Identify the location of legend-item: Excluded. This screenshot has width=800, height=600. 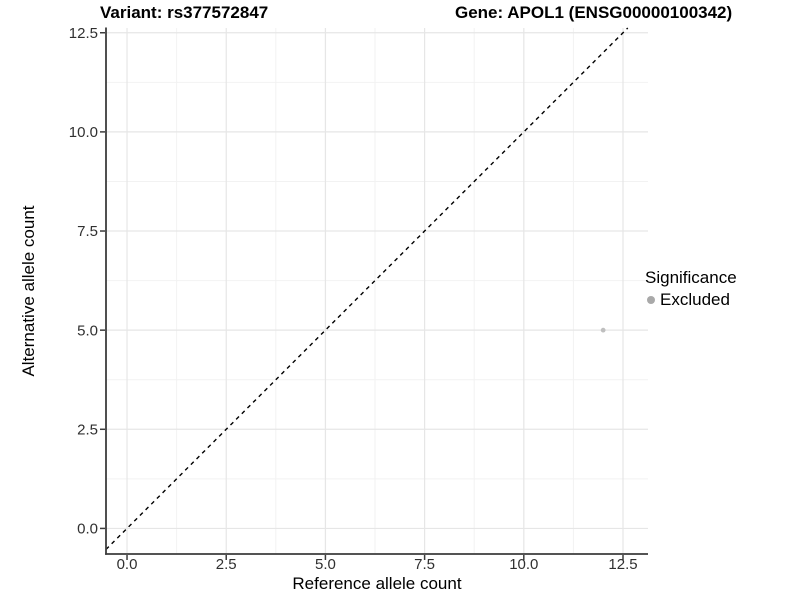
(691, 300).